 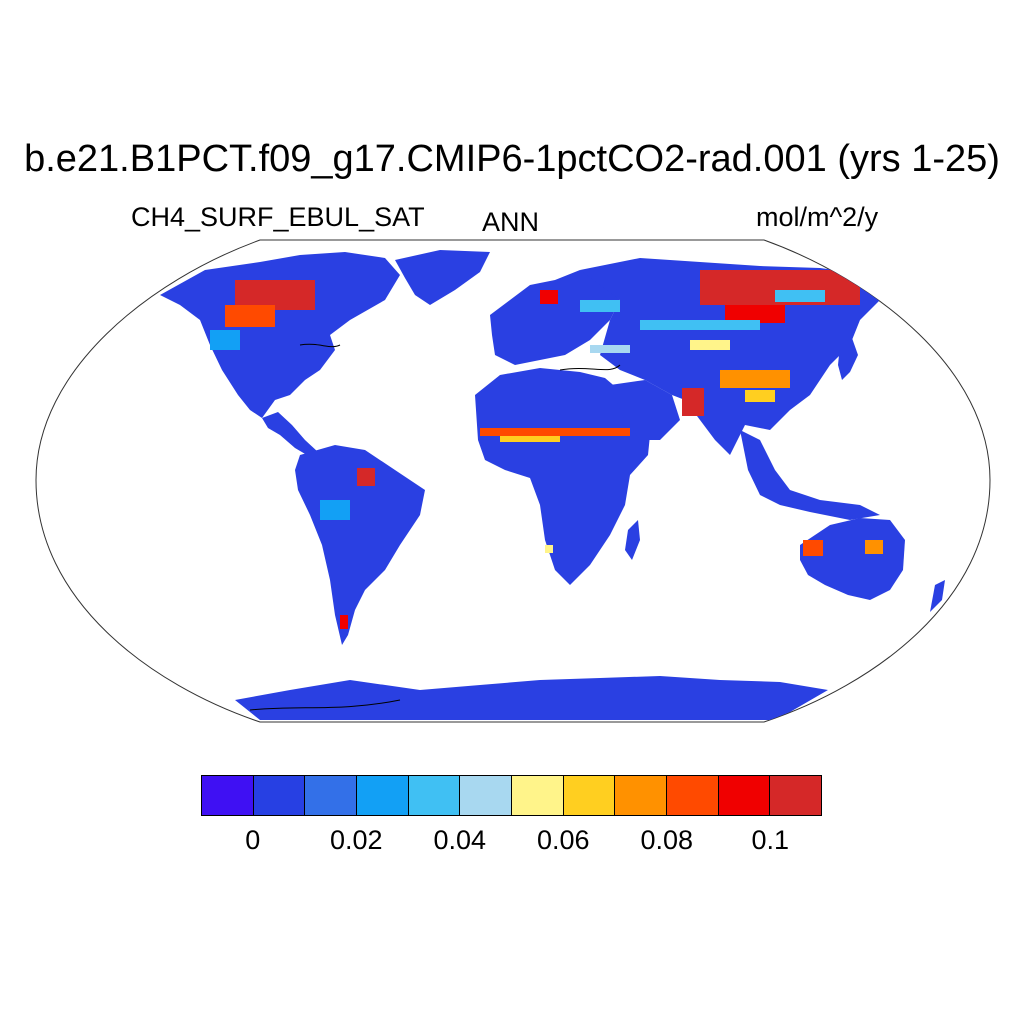 What do you see at coordinates (817, 217) in the screenshot?
I see `units-label: mol/m^2/y` at bounding box center [817, 217].